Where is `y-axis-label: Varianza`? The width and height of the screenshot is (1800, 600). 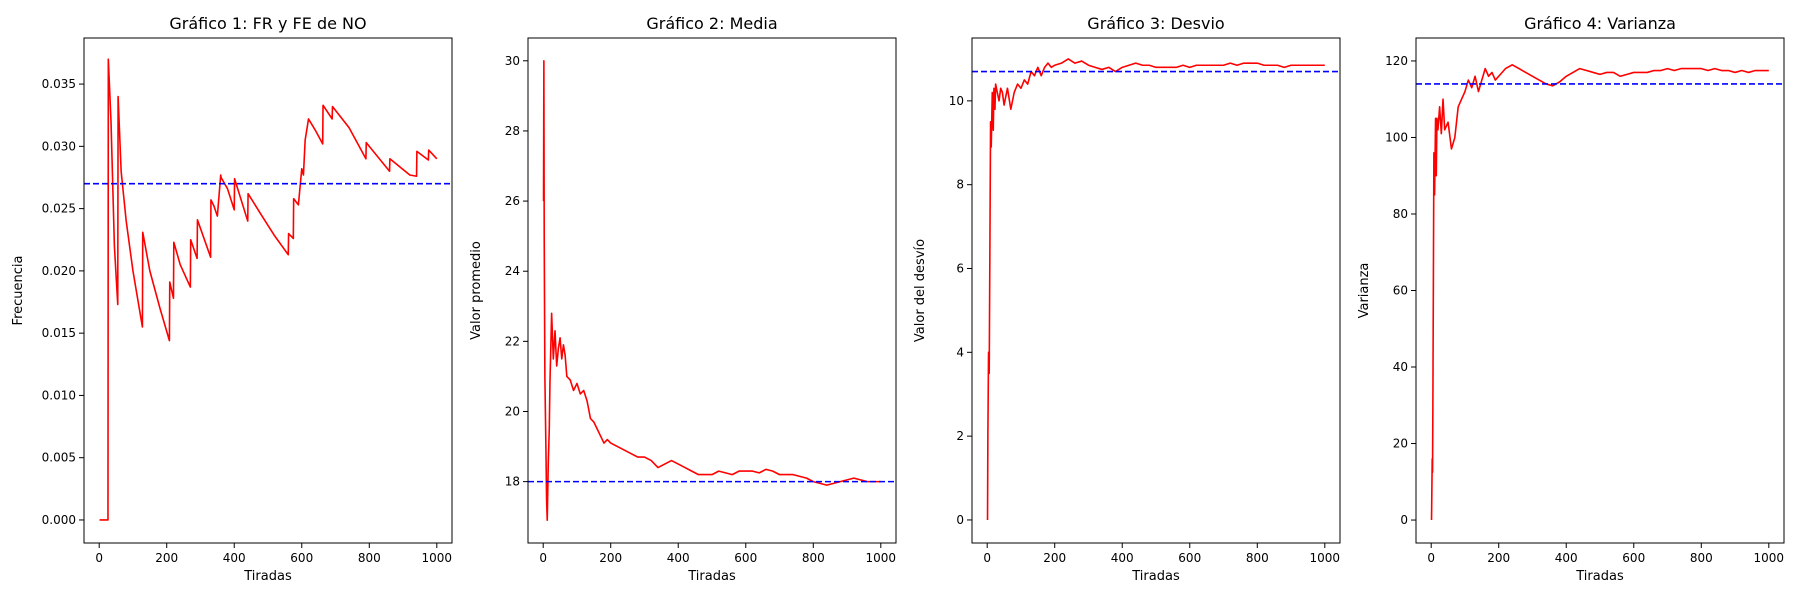
y-axis-label: Varianza is located at coordinates (1364, 291).